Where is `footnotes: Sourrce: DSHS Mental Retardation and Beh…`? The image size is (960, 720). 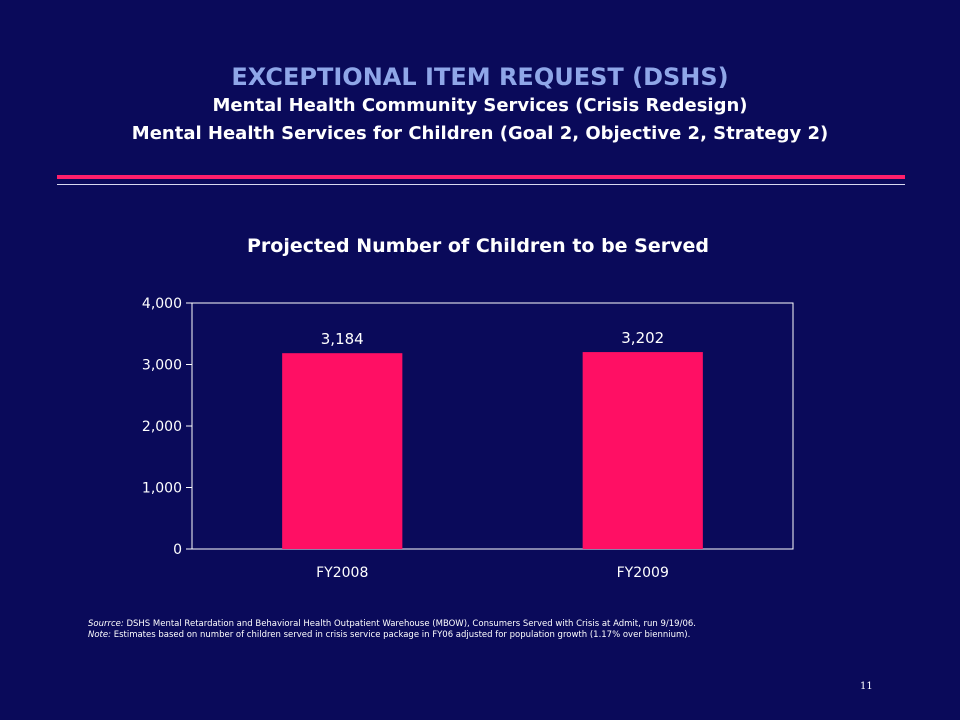 footnotes: Sourrce: DSHS Mental Retardation and Beh… is located at coordinates (488, 630).